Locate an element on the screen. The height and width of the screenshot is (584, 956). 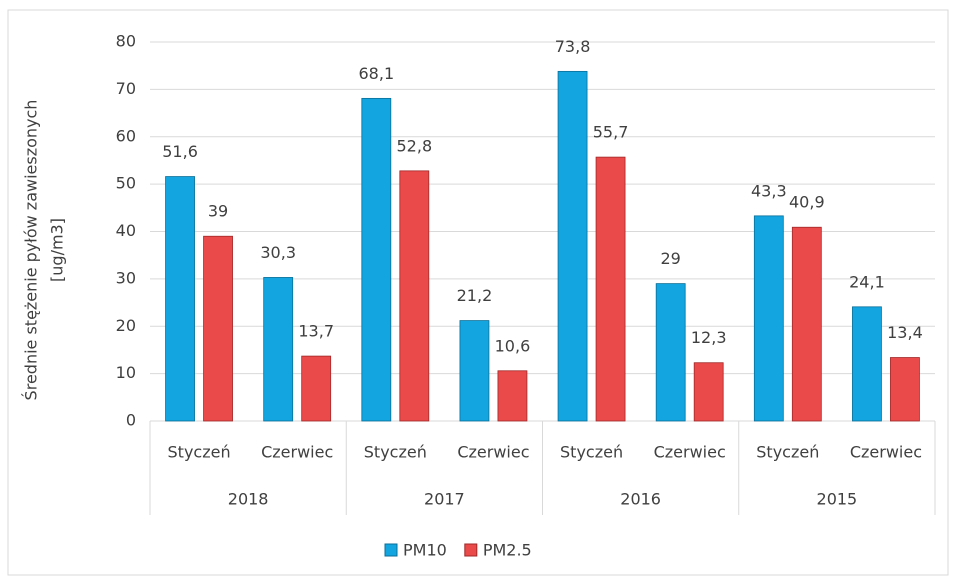
data-label: 29 is located at coordinates (671, 258).